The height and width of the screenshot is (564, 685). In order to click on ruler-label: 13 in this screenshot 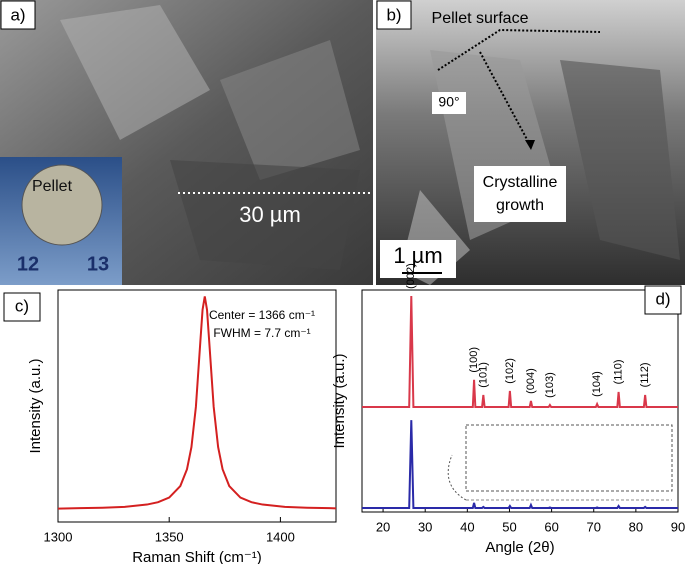, I will do `click(98, 264)`.